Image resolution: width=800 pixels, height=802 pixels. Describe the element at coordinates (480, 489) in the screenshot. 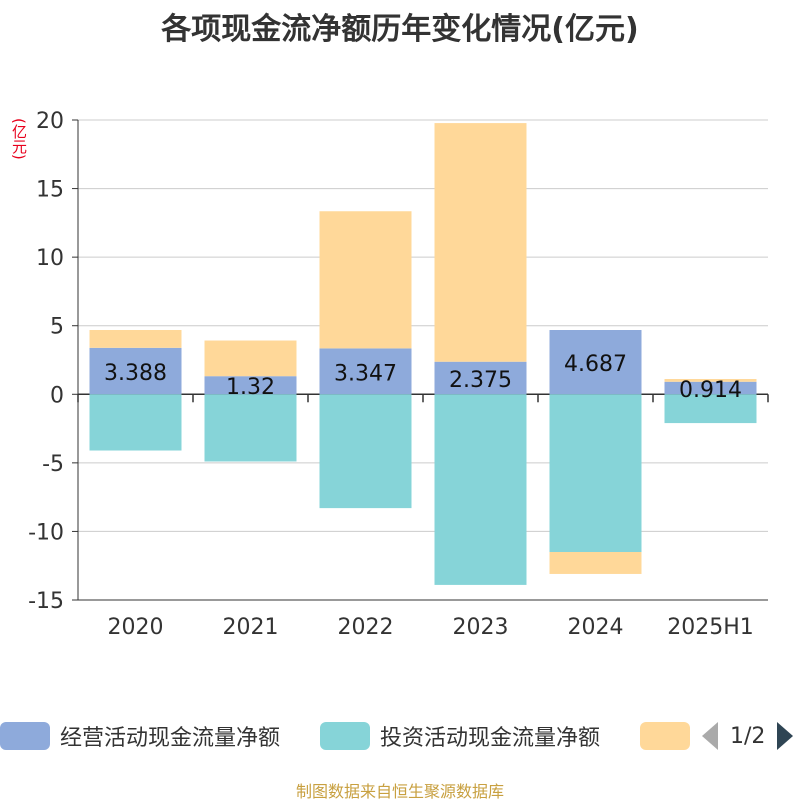

I see `bar-investing-2023` at that location.